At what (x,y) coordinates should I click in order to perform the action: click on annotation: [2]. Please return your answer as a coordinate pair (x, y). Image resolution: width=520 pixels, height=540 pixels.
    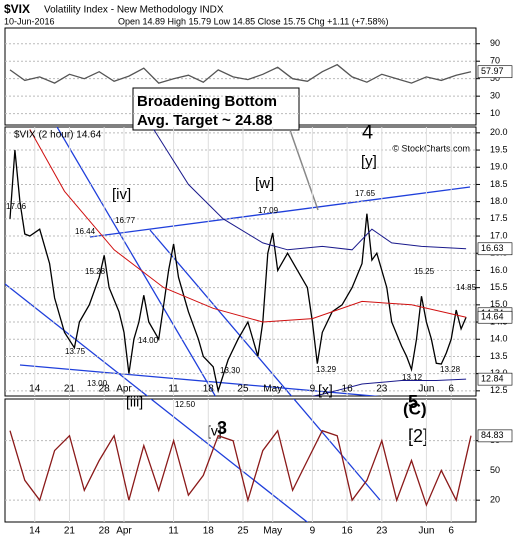
    Looking at the image, I should click on (418, 436).